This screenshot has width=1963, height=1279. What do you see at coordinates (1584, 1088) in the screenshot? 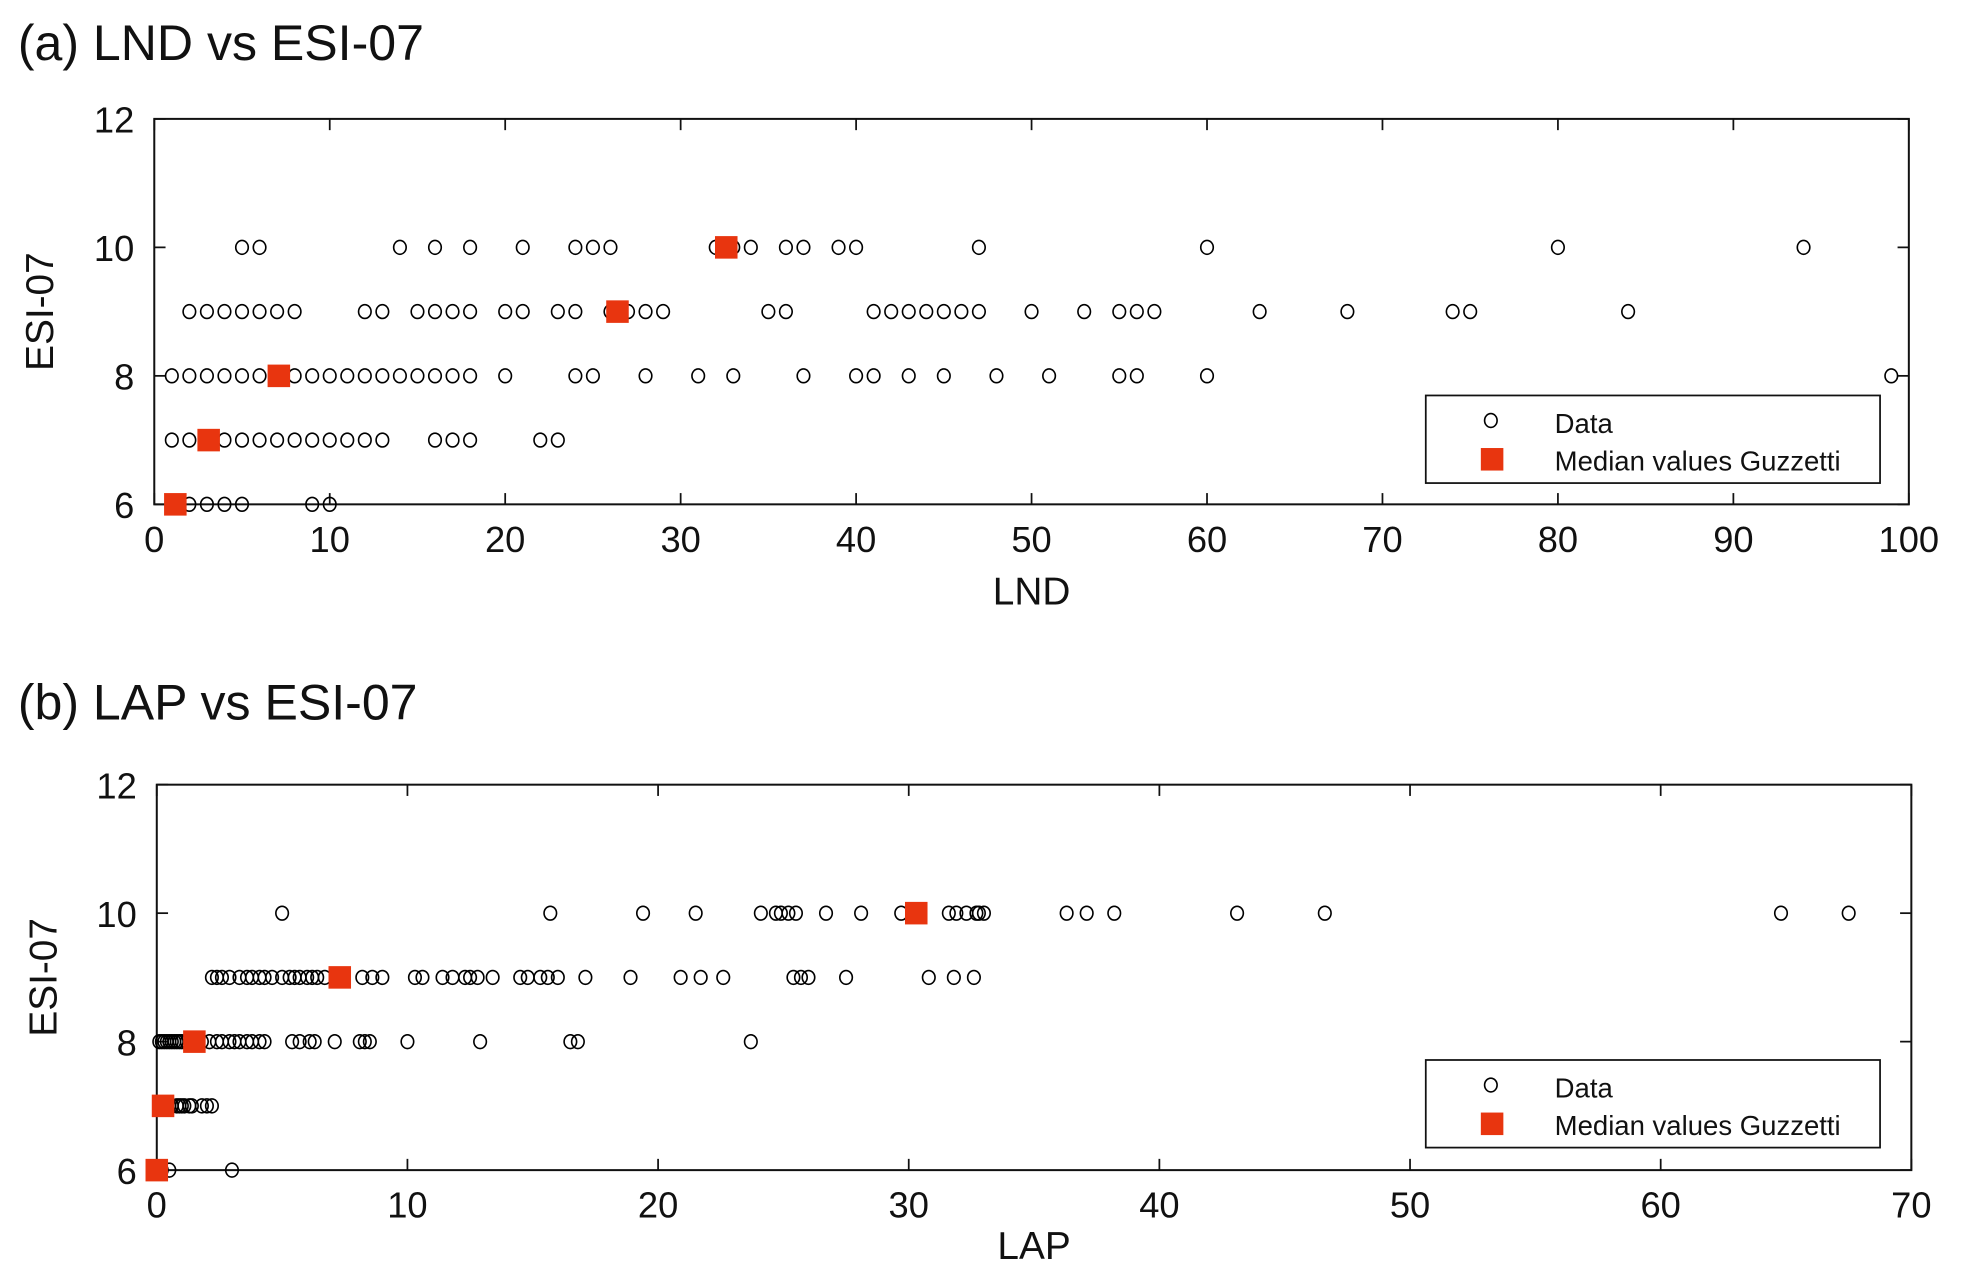
I see `legend-label-data: Data` at bounding box center [1584, 1088].